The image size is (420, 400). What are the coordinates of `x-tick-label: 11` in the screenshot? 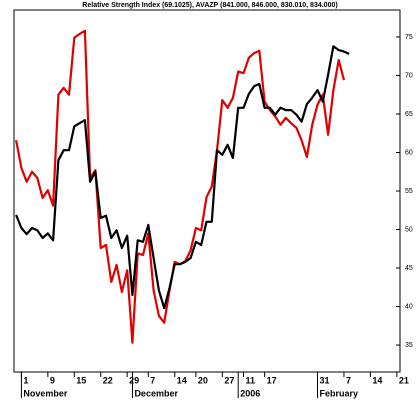 It's located at (250, 380).